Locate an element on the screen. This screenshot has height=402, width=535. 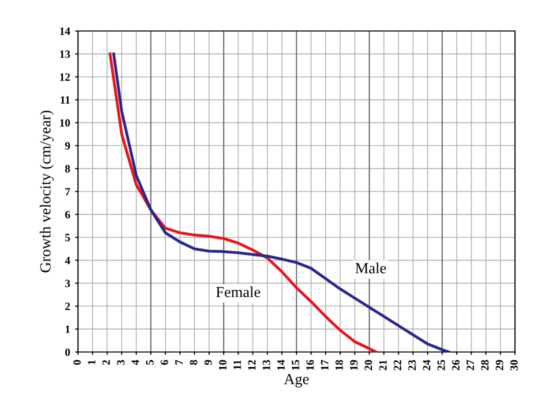
x-tick-label: 27 is located at coordinates (470, 365).